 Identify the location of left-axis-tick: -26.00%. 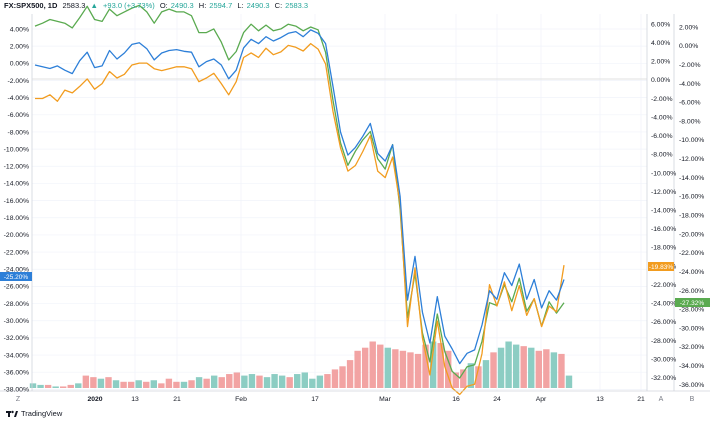
(16, 287).